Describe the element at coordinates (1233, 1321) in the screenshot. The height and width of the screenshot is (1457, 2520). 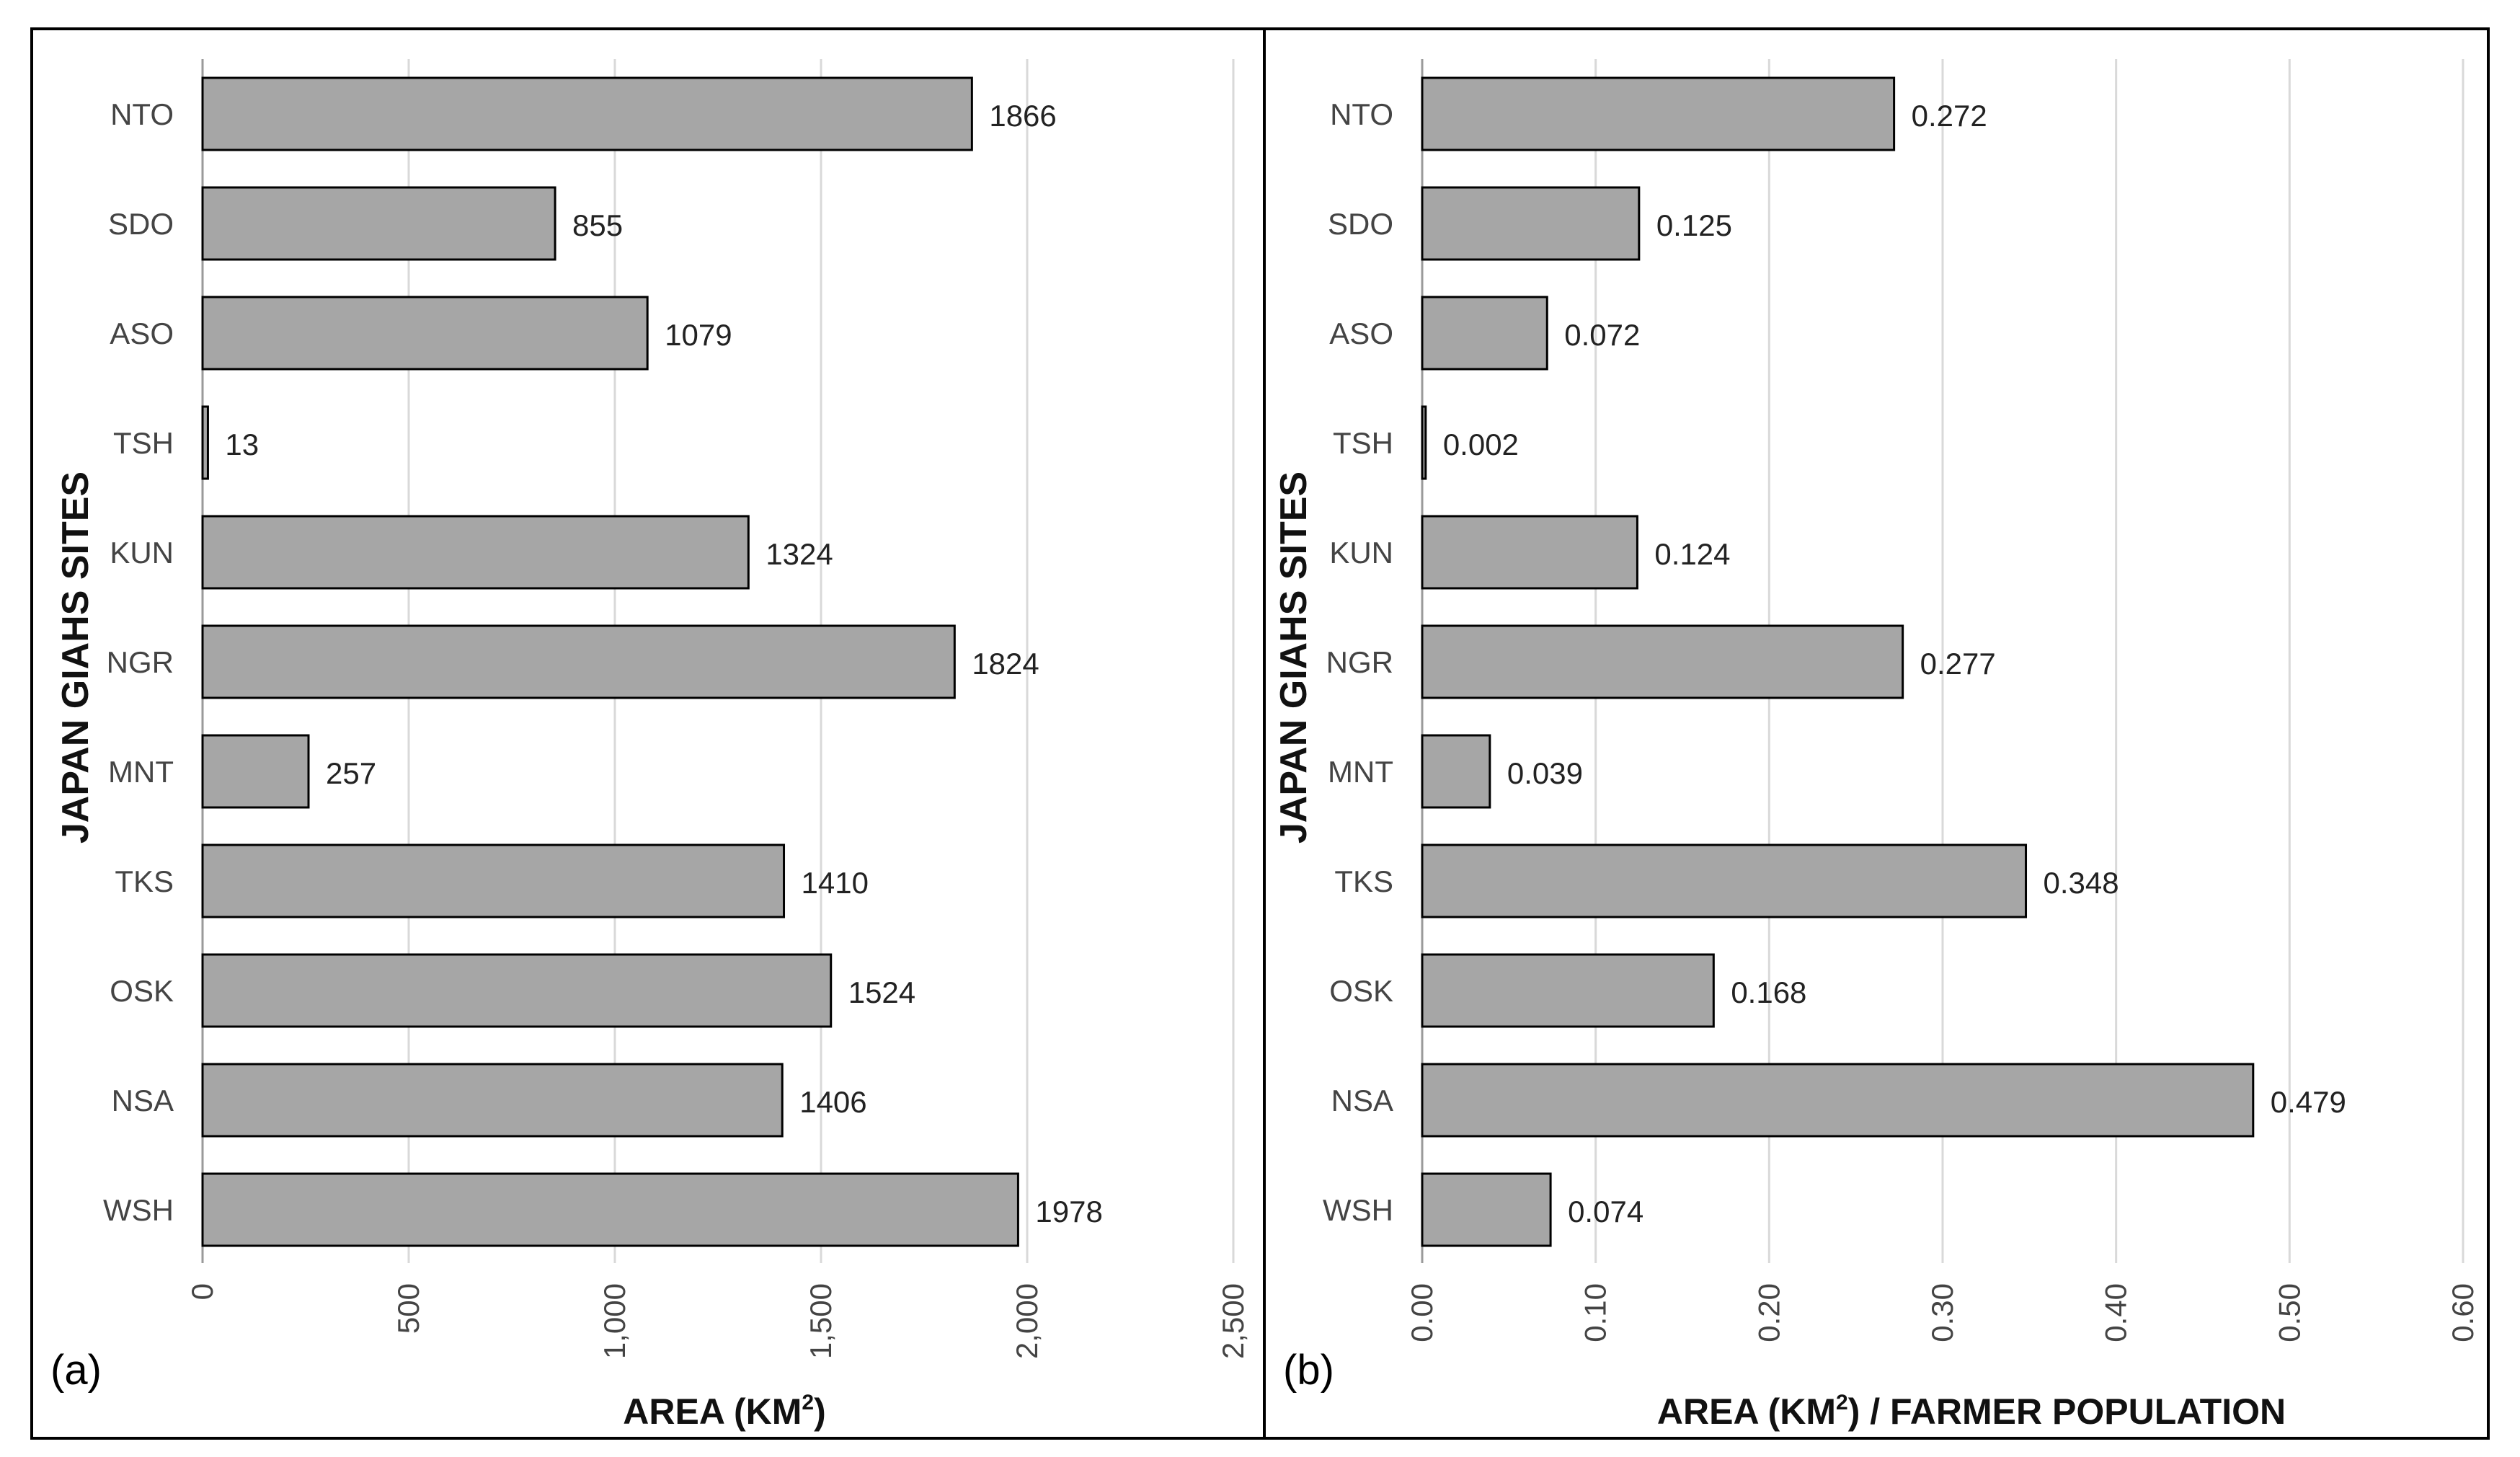
I see `panel-a-tick-label: 2,500` at that location.